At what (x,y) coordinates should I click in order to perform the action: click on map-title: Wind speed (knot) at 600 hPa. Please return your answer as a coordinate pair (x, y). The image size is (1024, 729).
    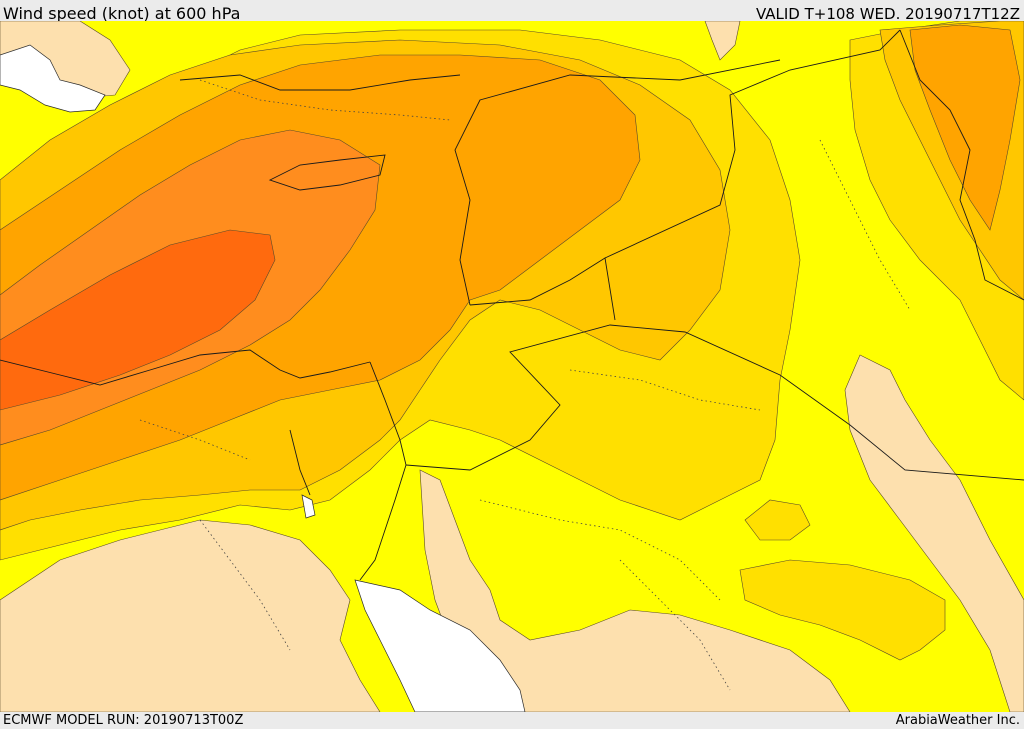
    Looking at the image, I should click on (122, 13).